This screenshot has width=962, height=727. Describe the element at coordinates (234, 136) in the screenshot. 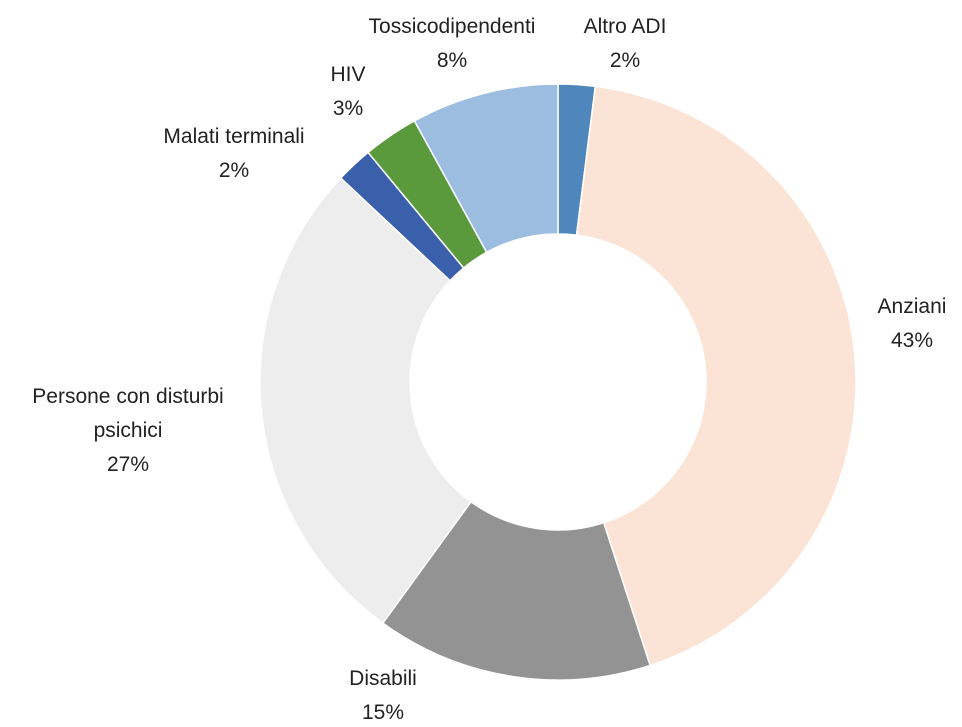

I see `category-label: Malati terminali` at that location.